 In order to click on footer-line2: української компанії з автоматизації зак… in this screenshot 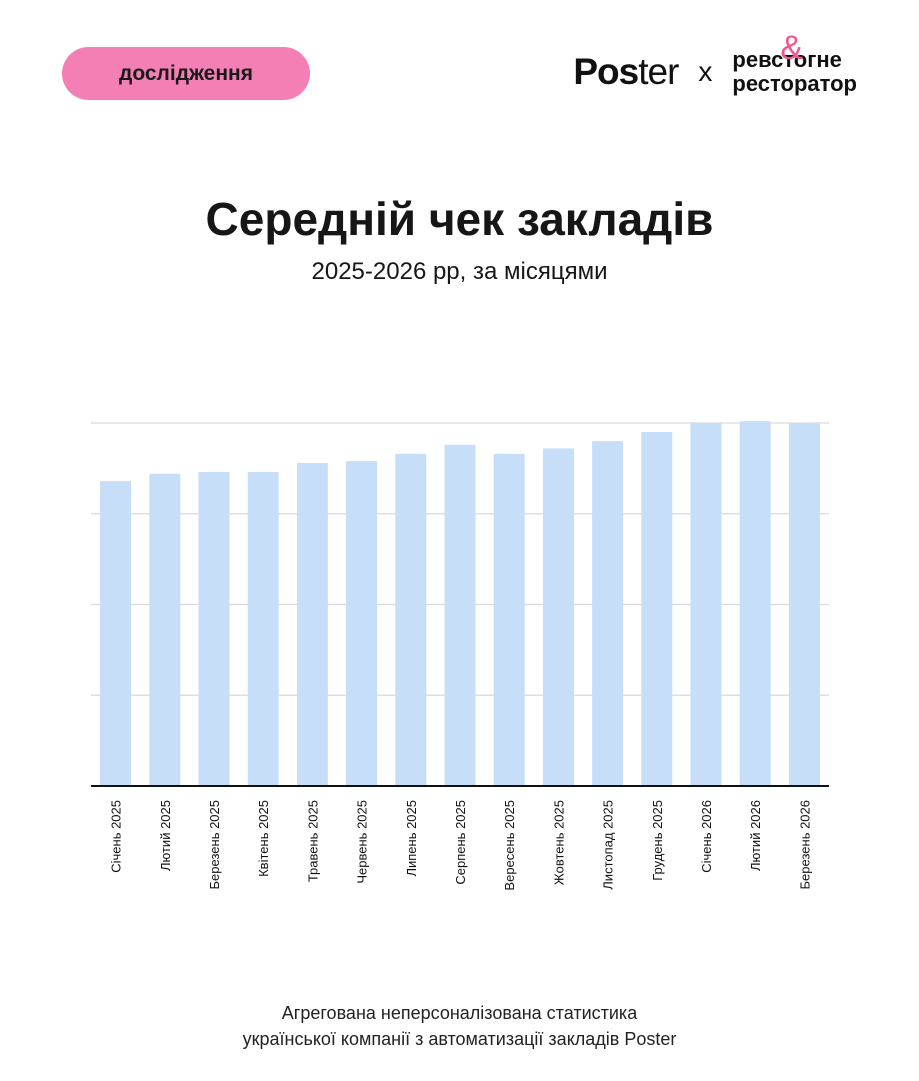, I will do `click(459, 1039)`.